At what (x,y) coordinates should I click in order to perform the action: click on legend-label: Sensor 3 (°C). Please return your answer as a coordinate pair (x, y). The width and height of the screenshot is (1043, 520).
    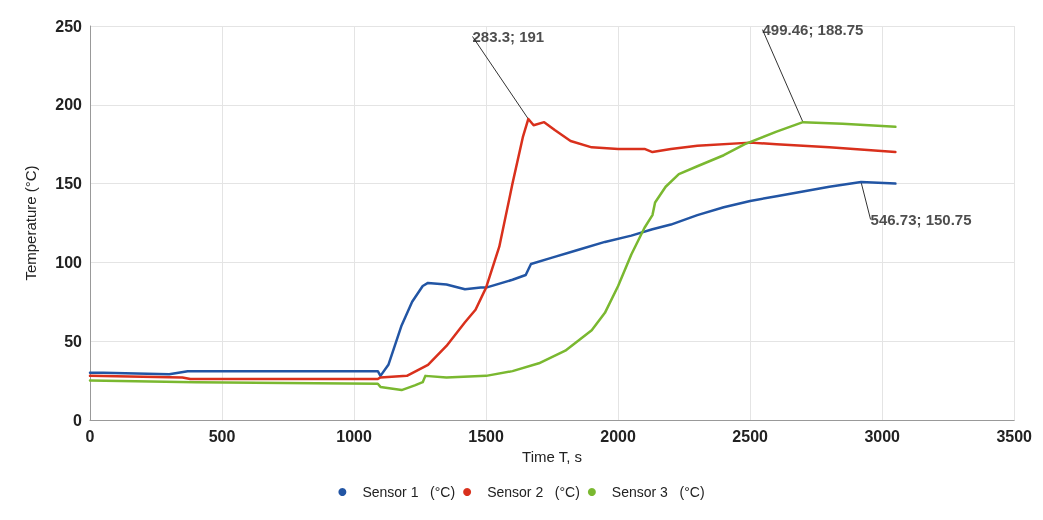
    Looking at the image, I should click on (658, 492).